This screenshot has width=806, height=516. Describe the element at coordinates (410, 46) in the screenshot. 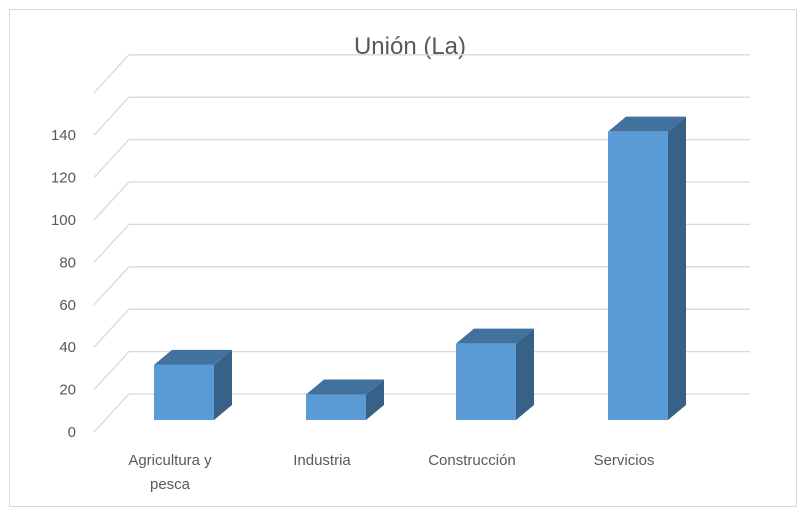

I see `chart-title: Unión (La)` at that location.